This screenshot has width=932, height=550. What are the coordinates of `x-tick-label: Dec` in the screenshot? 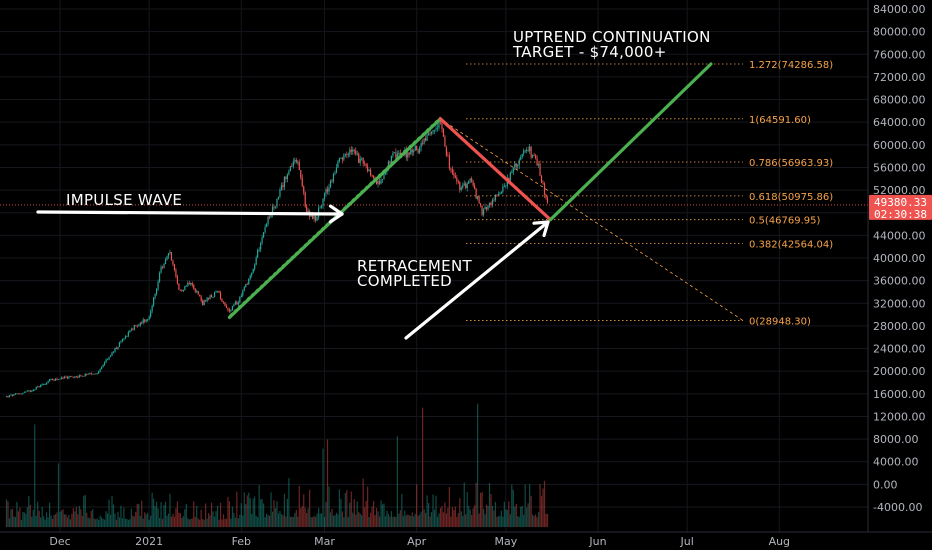 It's located at (59, 541).